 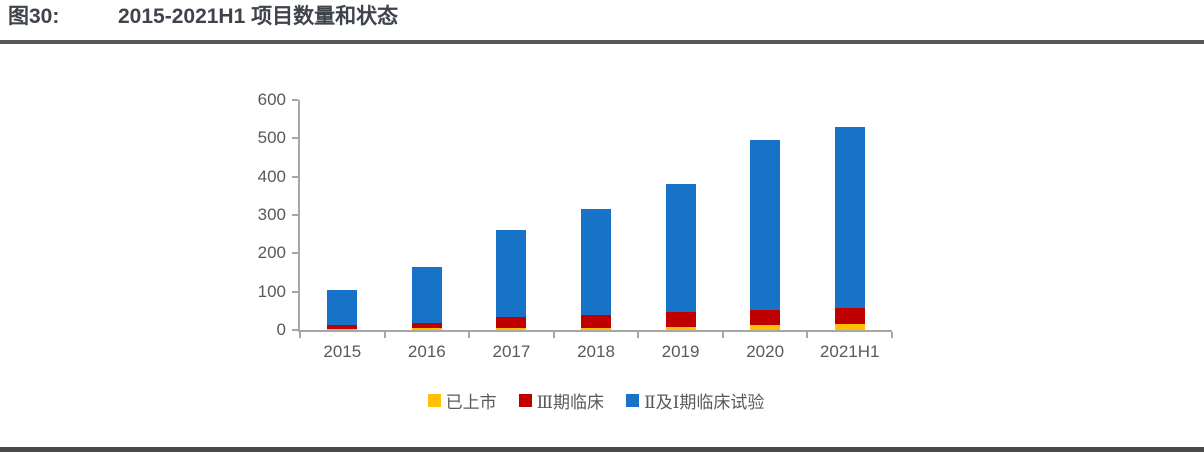 I want to click on legend-label: Ⅲ期临床, so click(x=570, y=403).